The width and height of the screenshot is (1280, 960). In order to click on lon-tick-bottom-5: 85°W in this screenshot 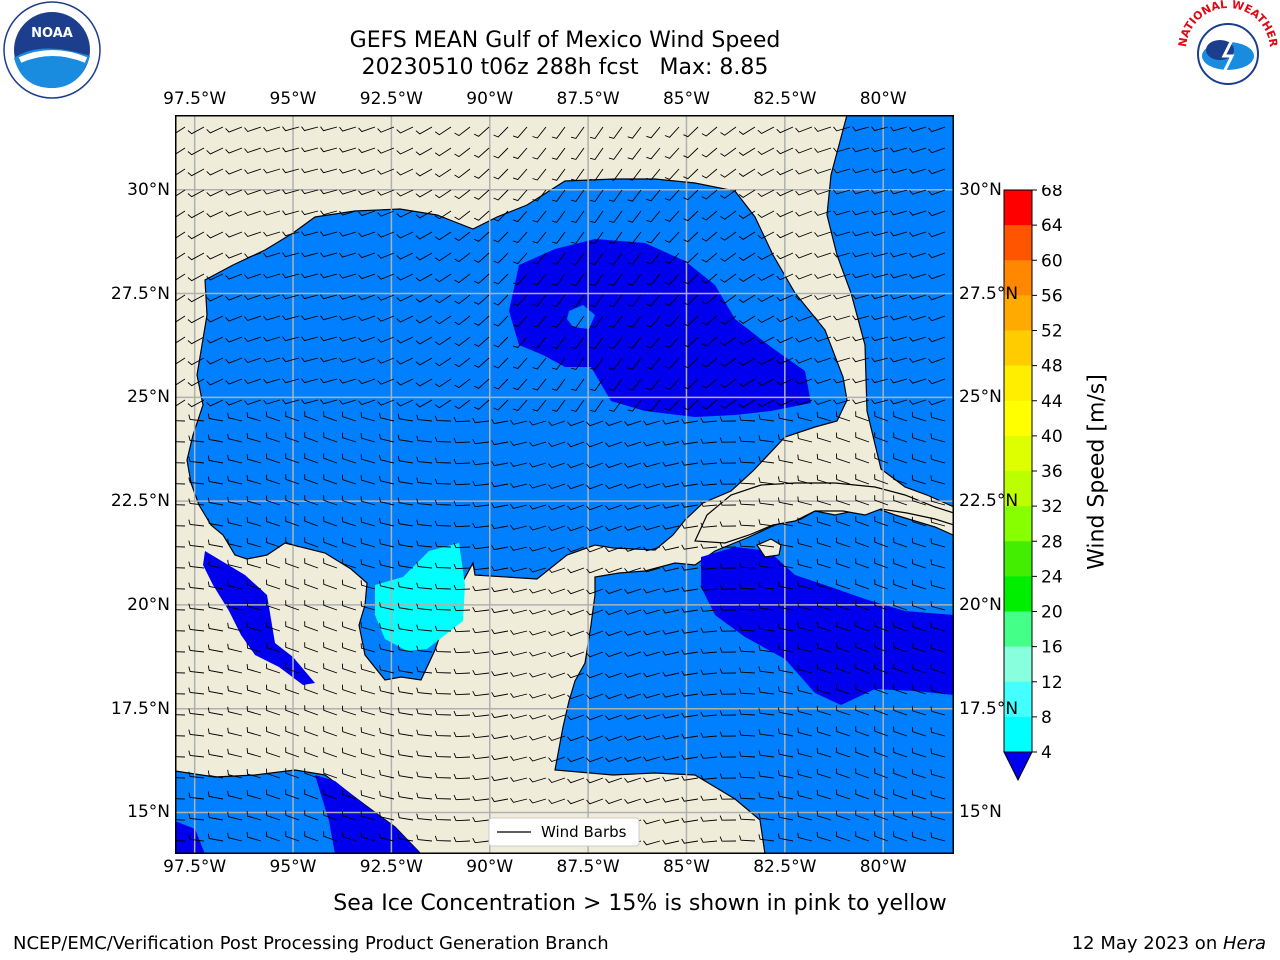, I will do `click(686, 867)`.